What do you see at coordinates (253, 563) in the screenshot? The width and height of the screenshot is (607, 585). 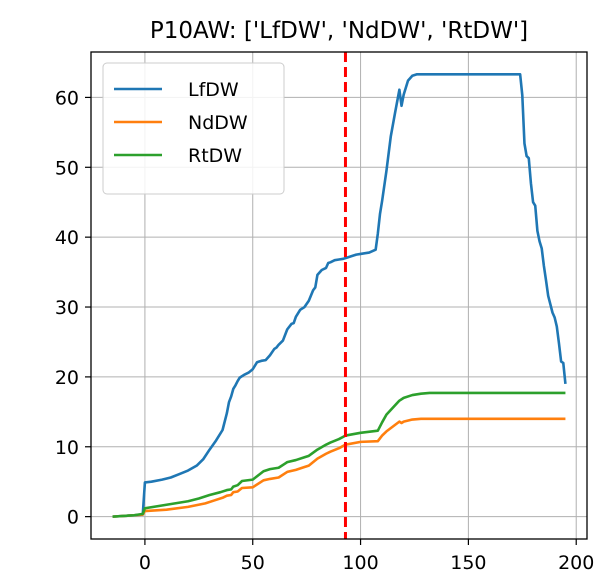 I see `x-tick-label: 50` at bounding box center [253, 563].